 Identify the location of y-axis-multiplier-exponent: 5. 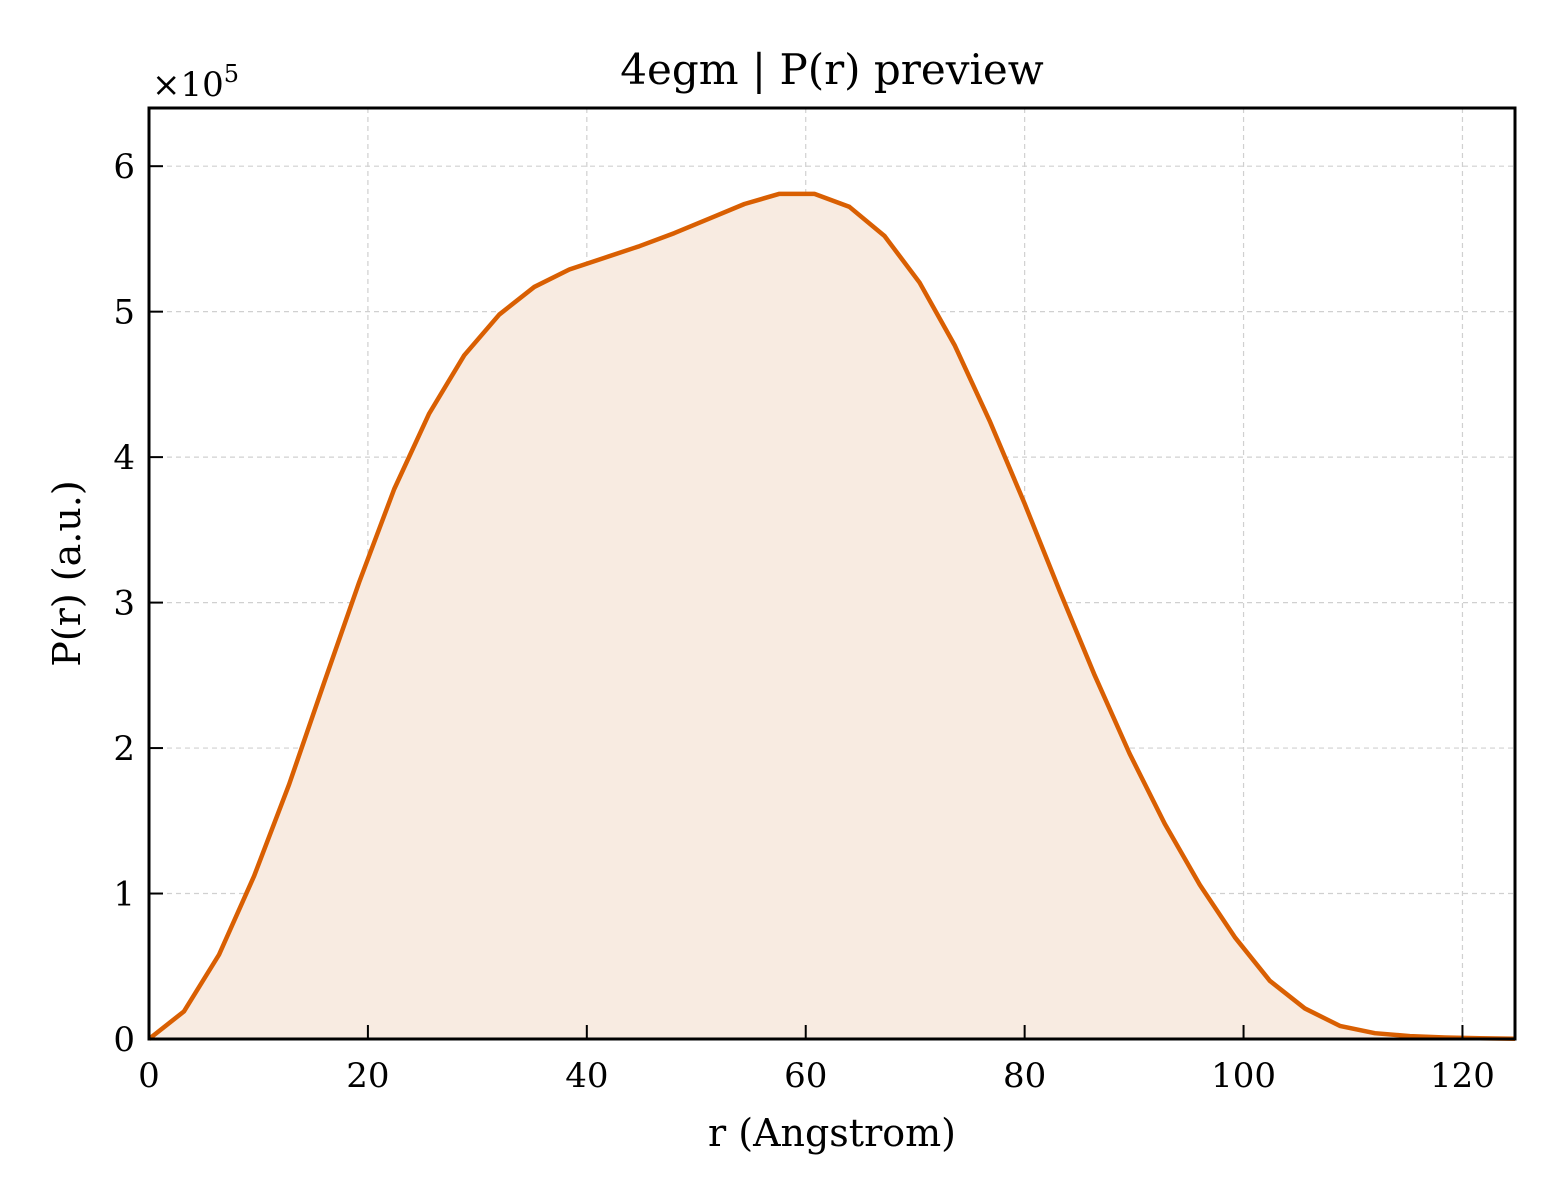
(231, 74).